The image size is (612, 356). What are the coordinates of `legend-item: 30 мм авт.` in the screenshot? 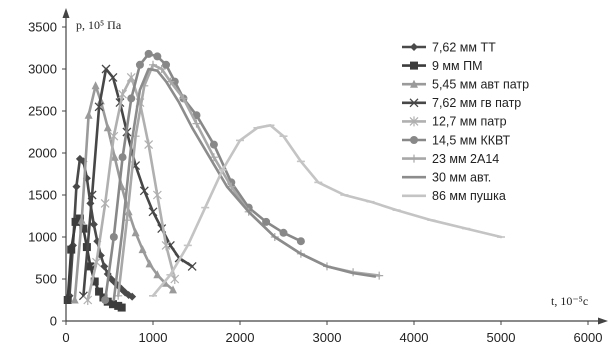 It's located at (446, 178).